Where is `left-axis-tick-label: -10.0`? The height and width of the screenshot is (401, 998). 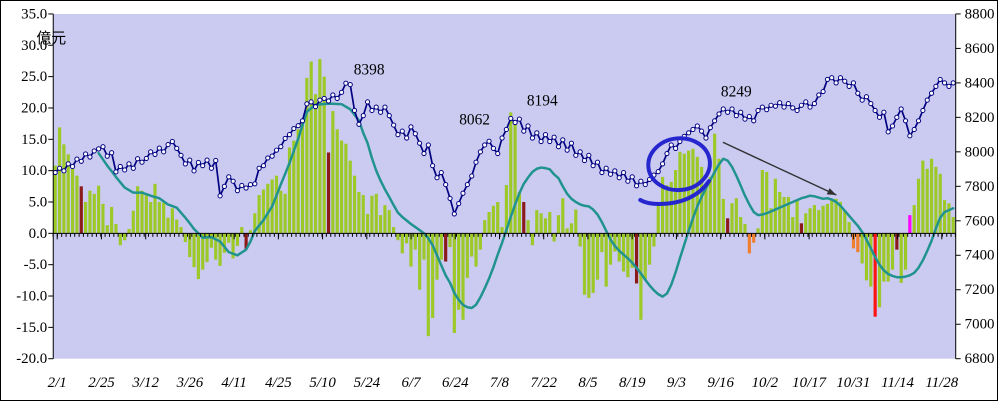 left-axis-tick-label: -10.0 is located at coordinates (31, 296).